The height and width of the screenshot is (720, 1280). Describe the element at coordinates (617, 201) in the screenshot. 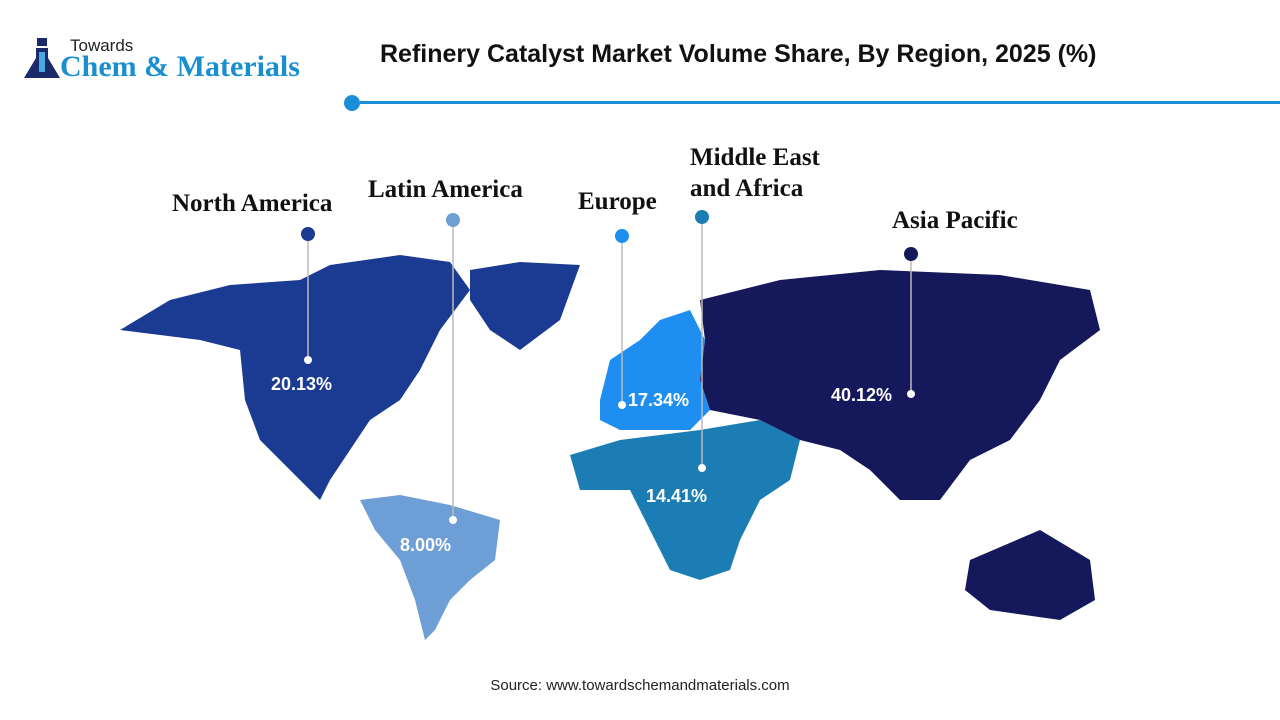

I see `label-europe: Europe` at that location.